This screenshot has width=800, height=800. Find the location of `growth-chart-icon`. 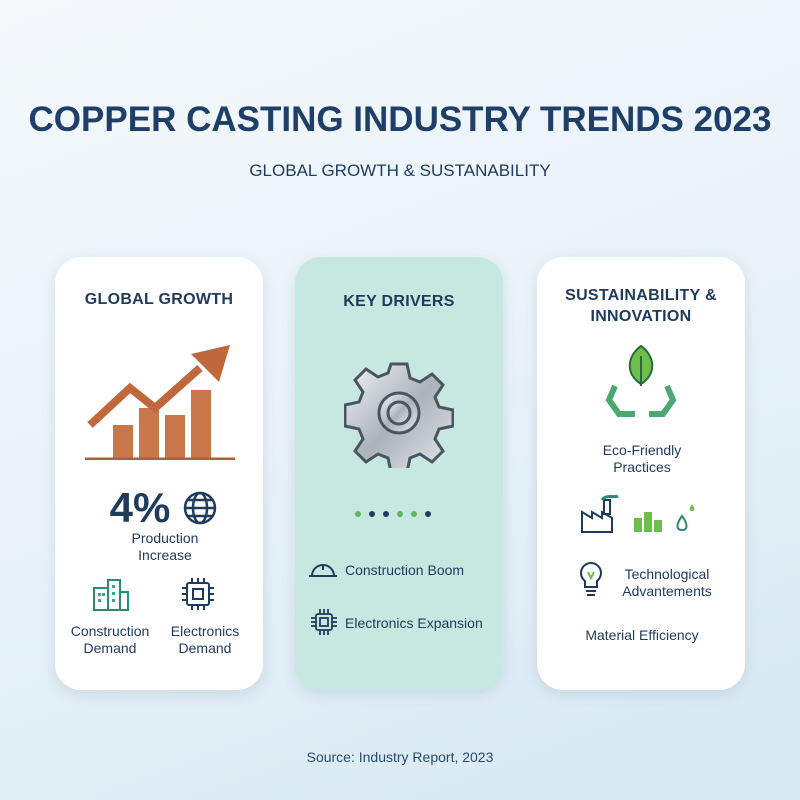

growth-chart-icon is located at coordinates (160, 402).